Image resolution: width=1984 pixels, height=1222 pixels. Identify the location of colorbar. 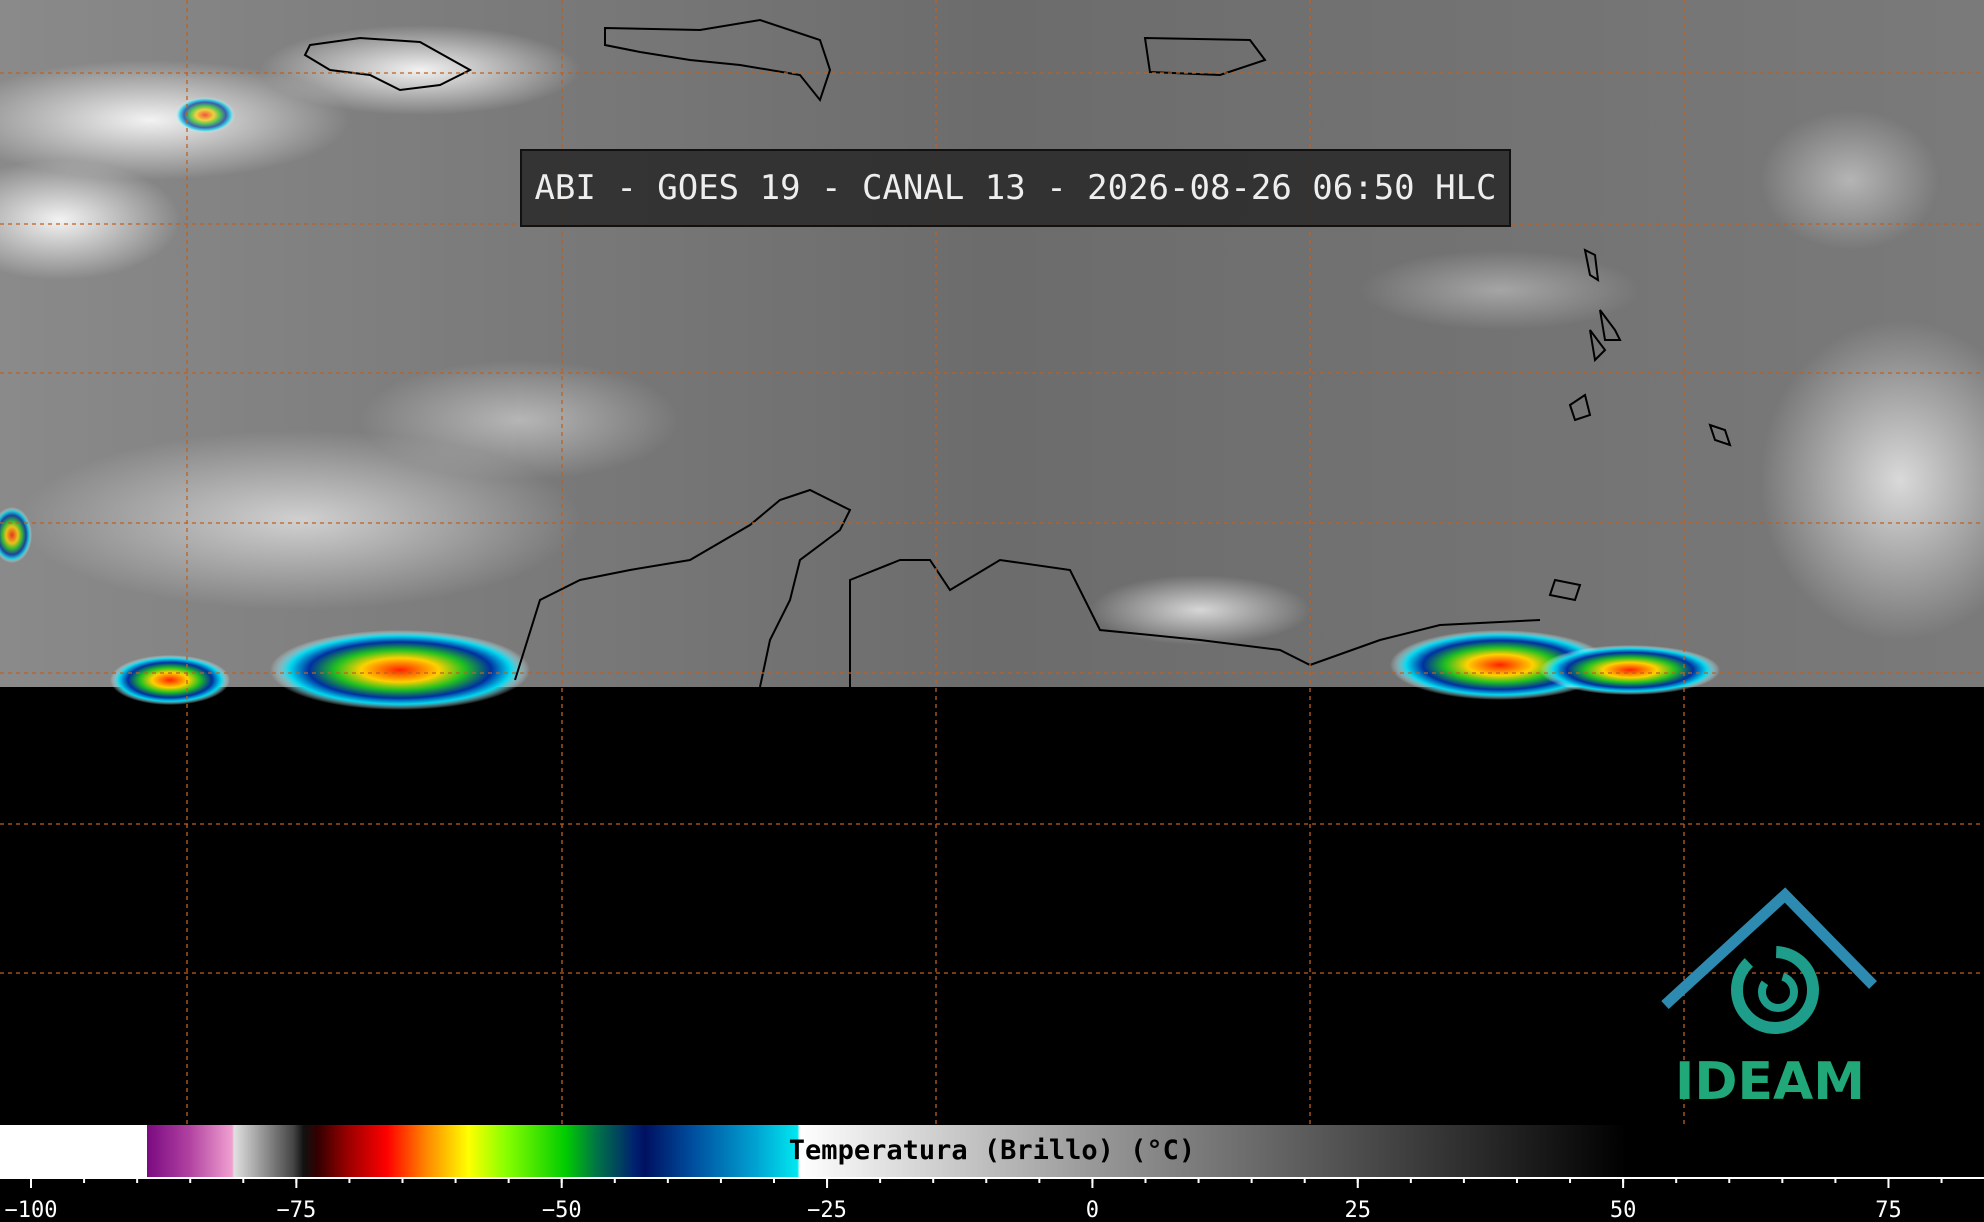
(992, 1151).